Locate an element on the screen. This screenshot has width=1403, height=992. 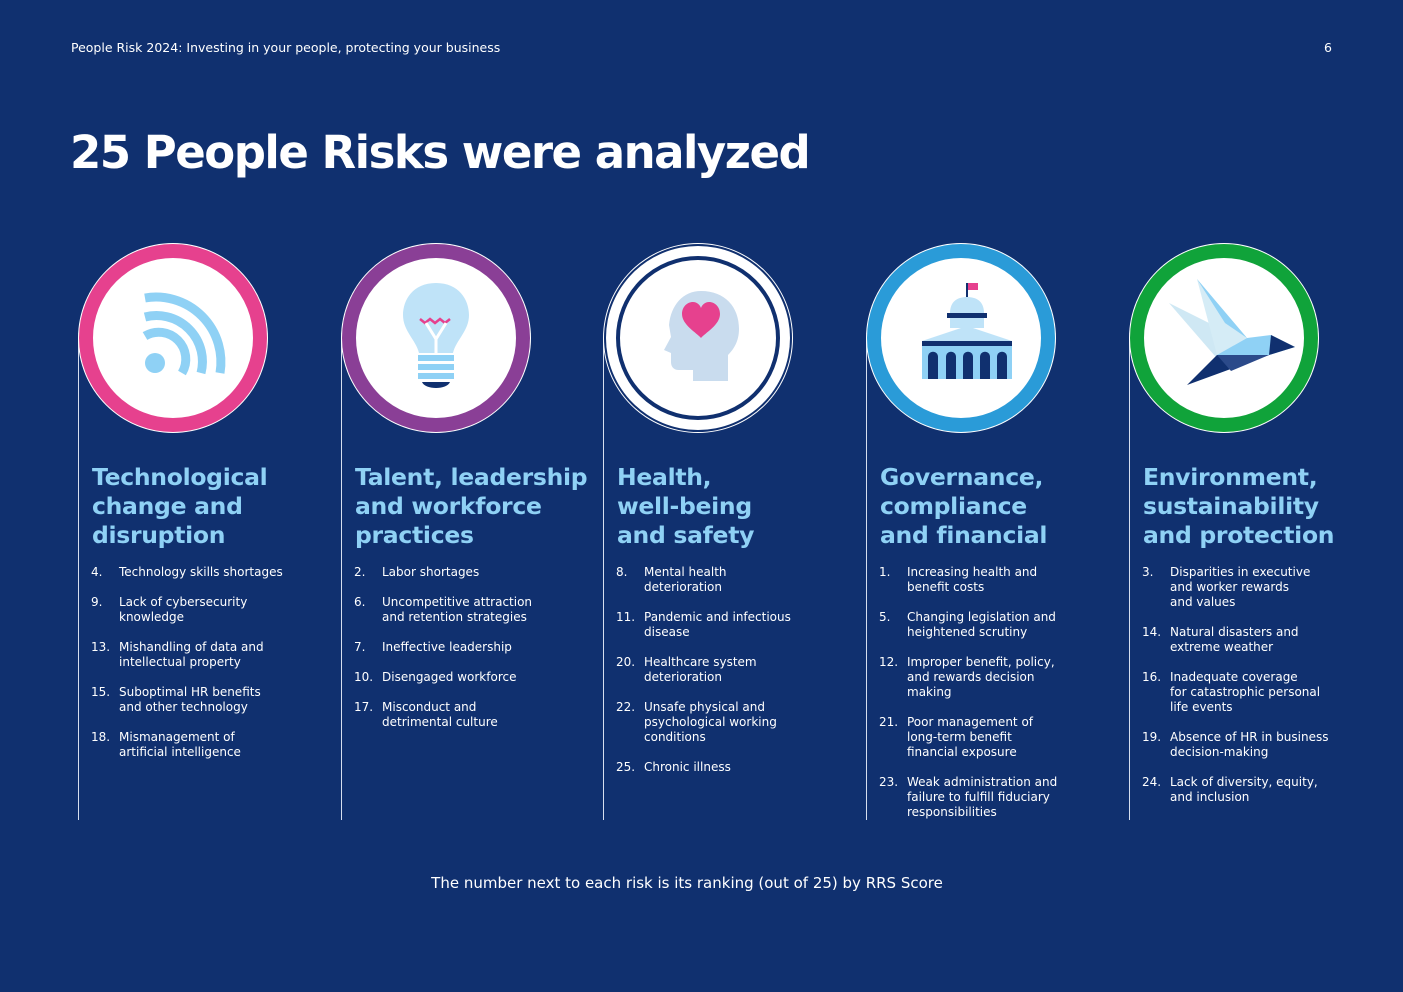
category-title: Governance, compliance and financial is located at coordinates (964, 506).